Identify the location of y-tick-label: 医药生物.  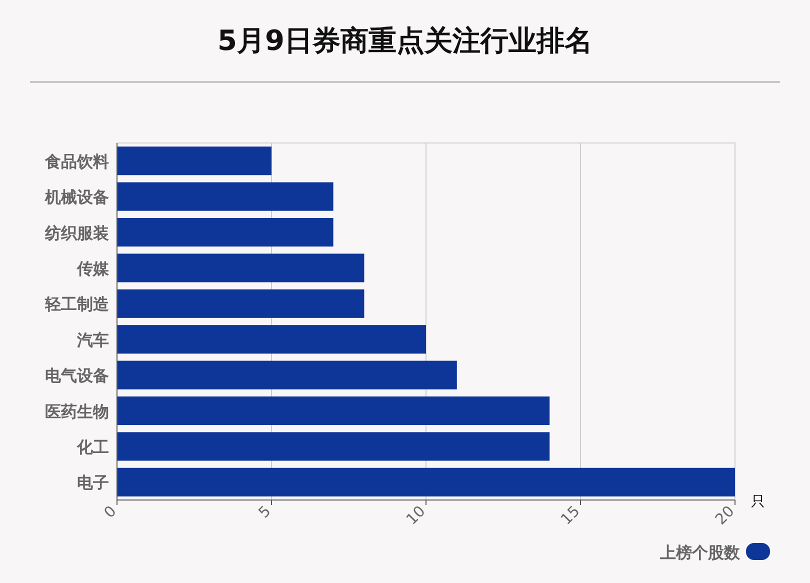
(77, 411).